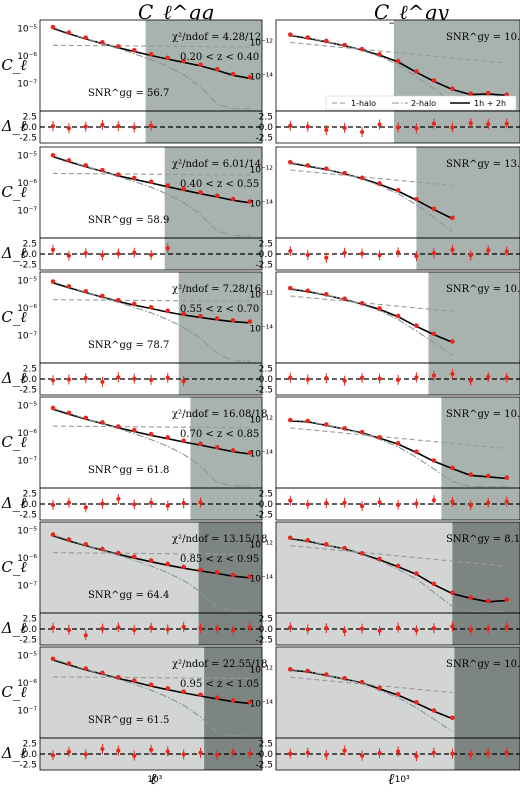 Image resolution: width=520 pixels, height=792 pixels. I want to click on chi2-annotation: χ²/ndof = 4.28/12, so click(216, 37).